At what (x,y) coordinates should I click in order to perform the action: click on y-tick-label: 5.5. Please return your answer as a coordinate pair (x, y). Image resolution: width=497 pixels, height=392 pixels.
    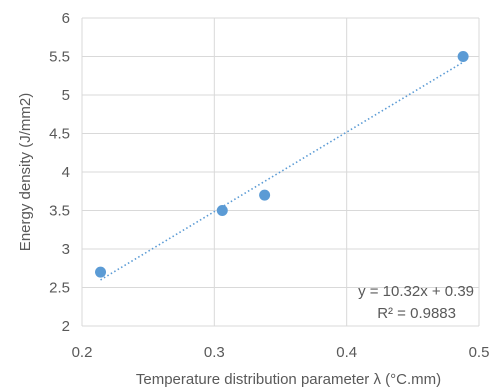
    Looking at the image, I should click on (59, 57).